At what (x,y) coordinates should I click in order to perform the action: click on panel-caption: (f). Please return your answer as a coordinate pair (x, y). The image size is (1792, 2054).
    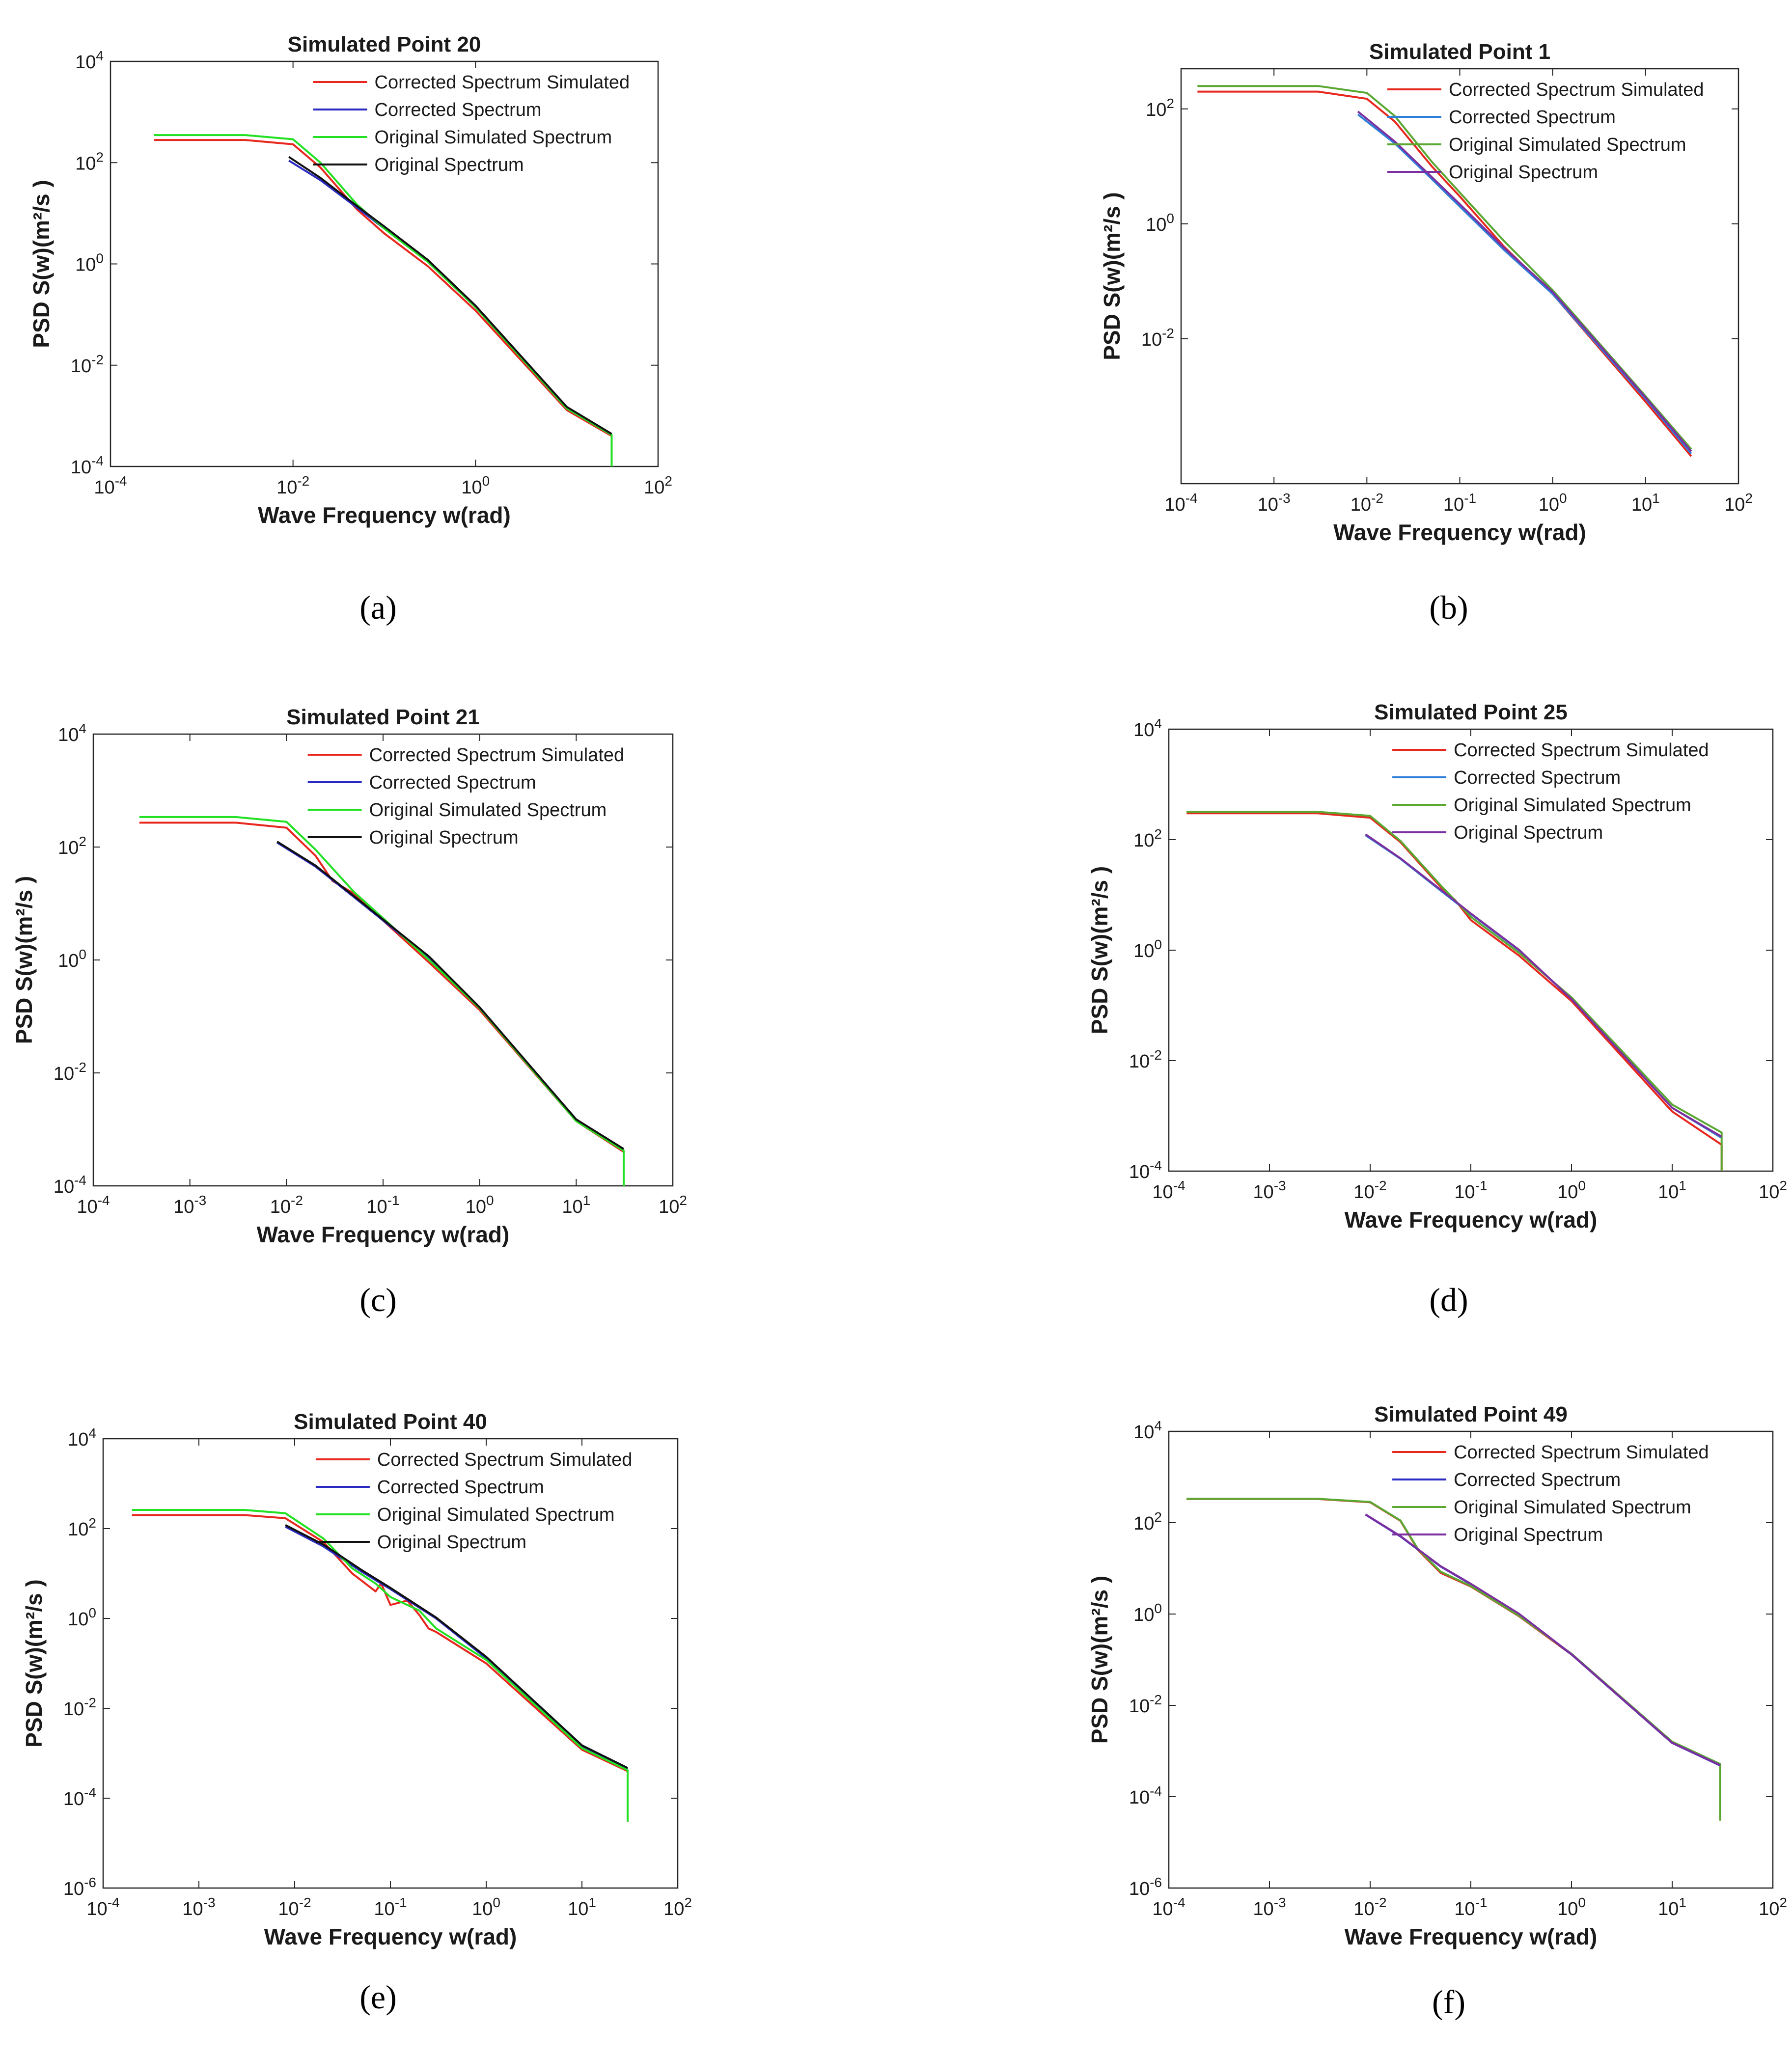
    Looking at the image, I should click on (1448, 2002).